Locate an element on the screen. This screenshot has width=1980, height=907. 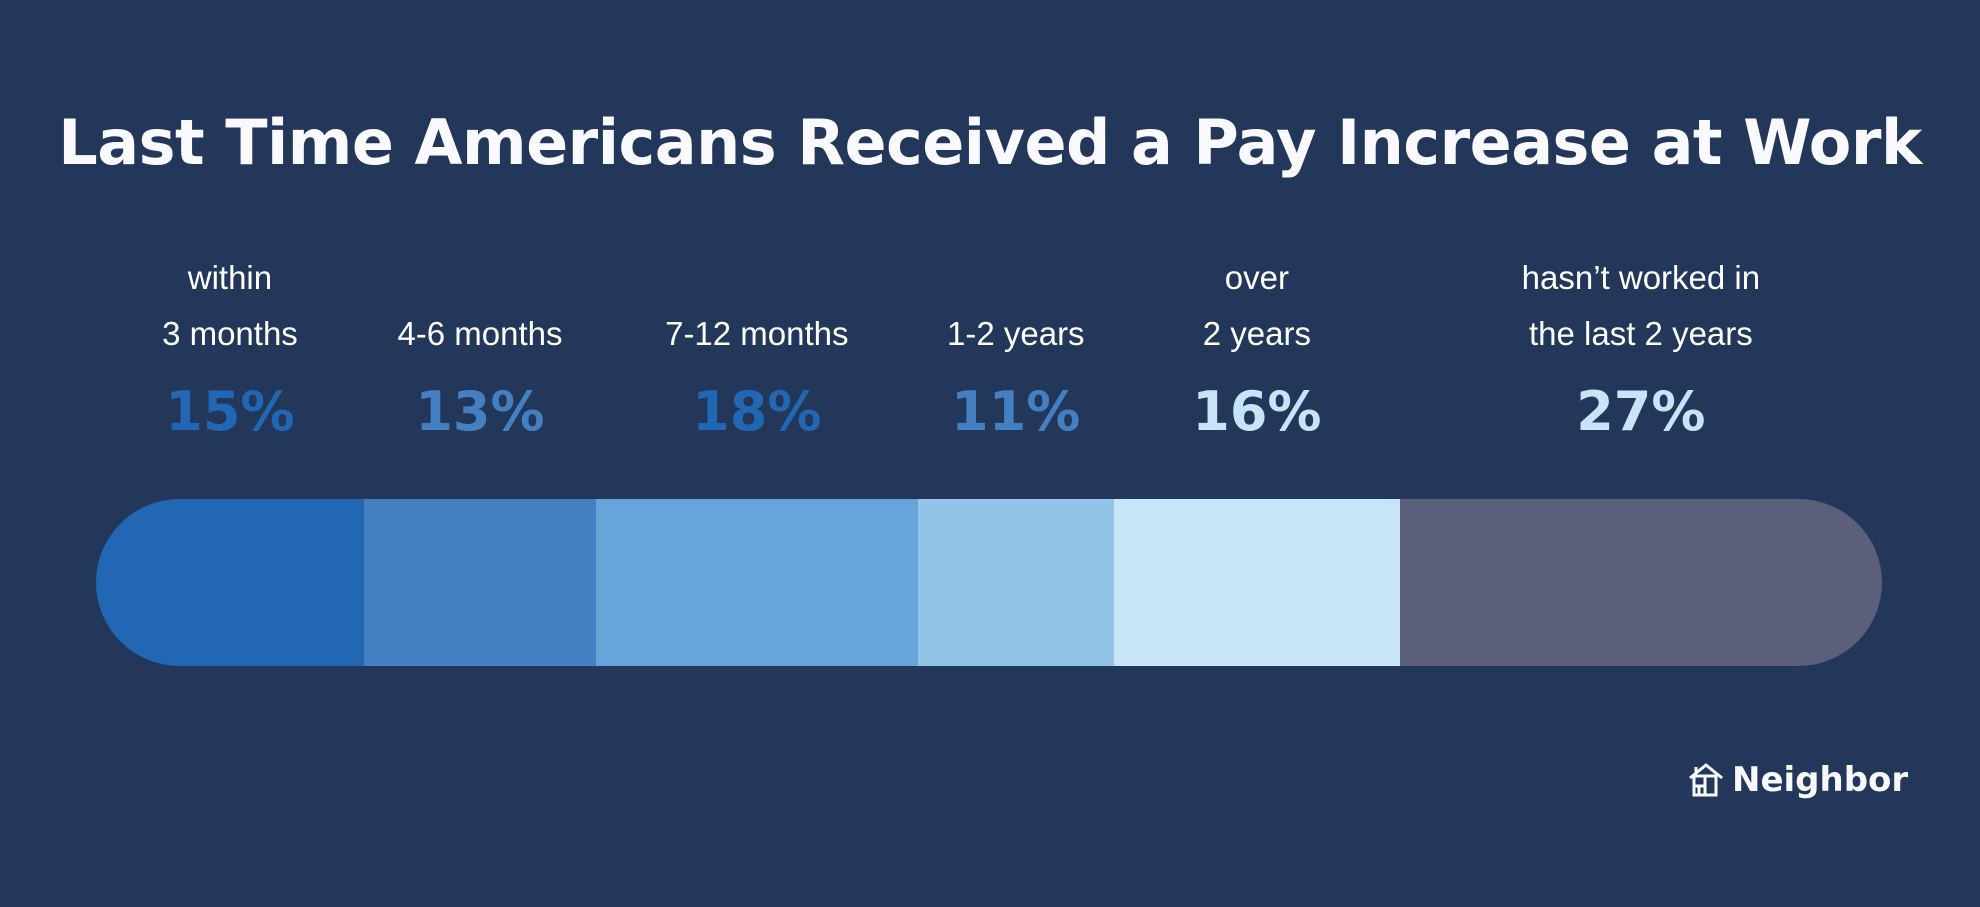
category-label: hasn’t worked in the last 2 years is located at coordinates (1641, 306).